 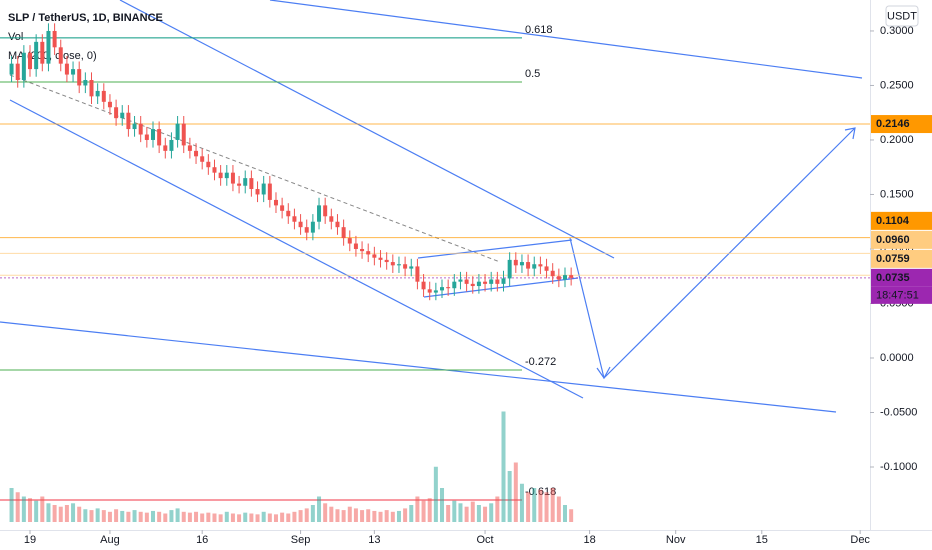 I want to click on fib-label: 0.618, so click(x=539, y=30).